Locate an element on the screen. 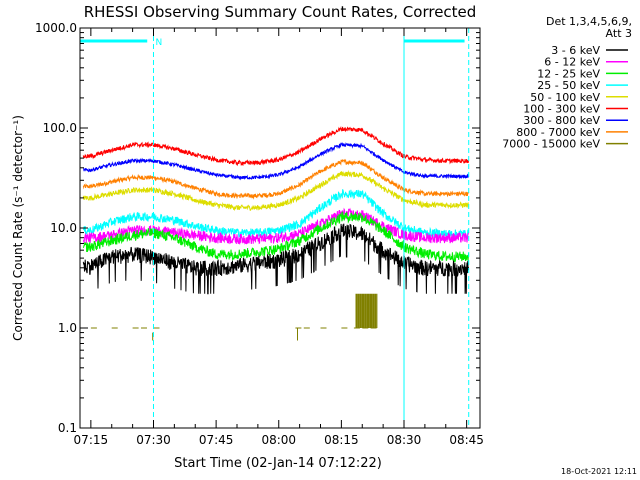 The width and height of the screenshot is (640, 480). legend-entry-label: 3 - 6 keV is located at coordinates (575, 50).